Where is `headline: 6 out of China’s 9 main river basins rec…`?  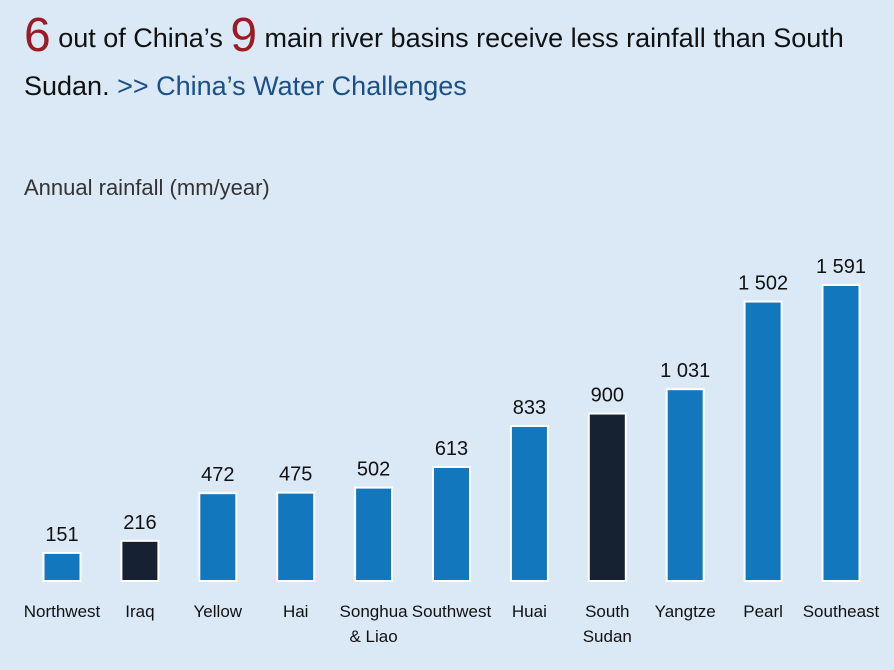 headline: 6 out of China’s 9 main river basins rec… is located at coordinates (449, 61).